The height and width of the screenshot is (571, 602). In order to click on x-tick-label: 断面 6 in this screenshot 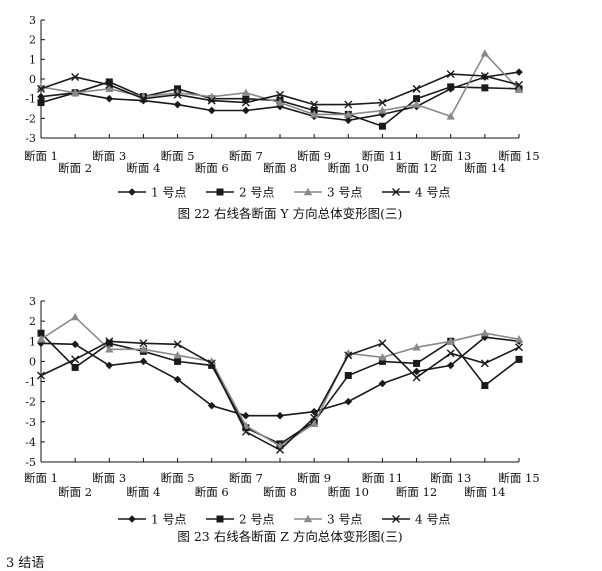, I will do `click(212, 168)`.